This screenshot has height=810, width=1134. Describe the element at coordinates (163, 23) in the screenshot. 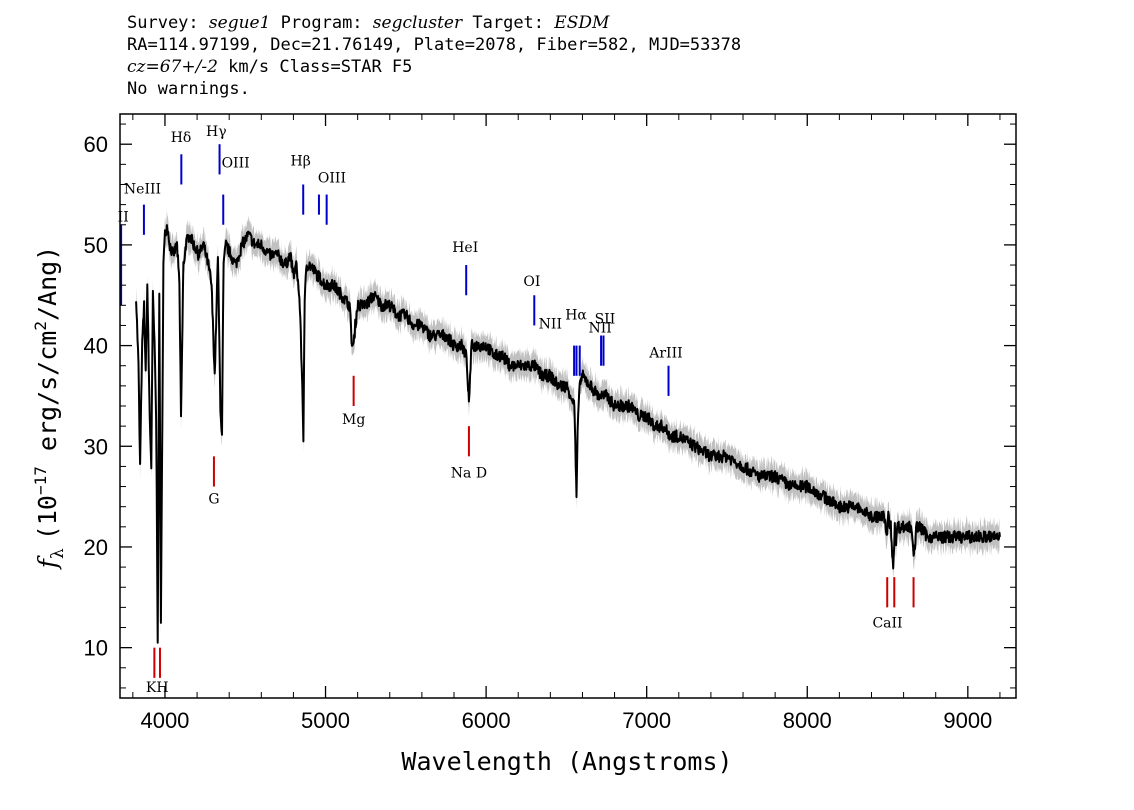

I see `survey-label: Survey:` at that location.